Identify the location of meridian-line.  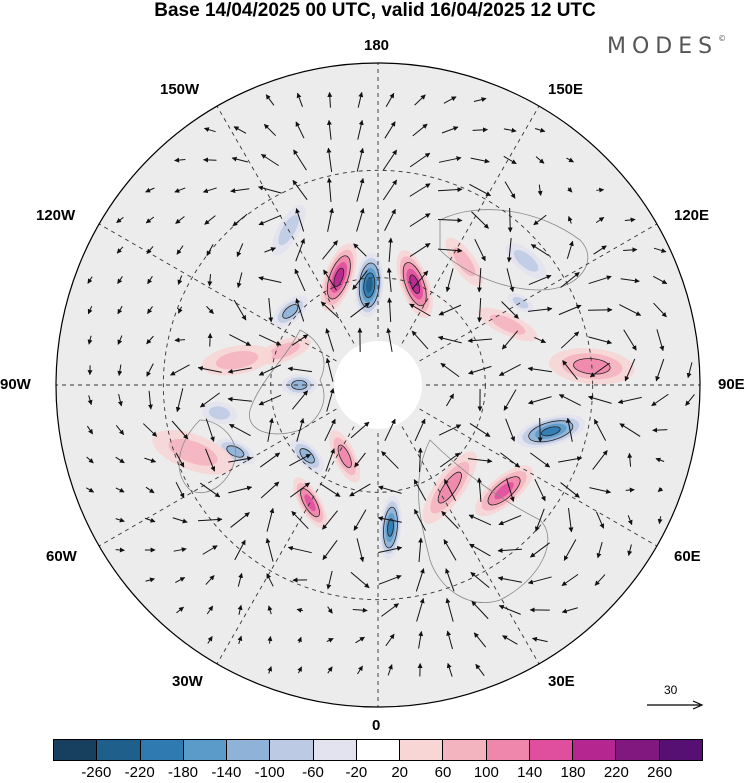
(297, 524).